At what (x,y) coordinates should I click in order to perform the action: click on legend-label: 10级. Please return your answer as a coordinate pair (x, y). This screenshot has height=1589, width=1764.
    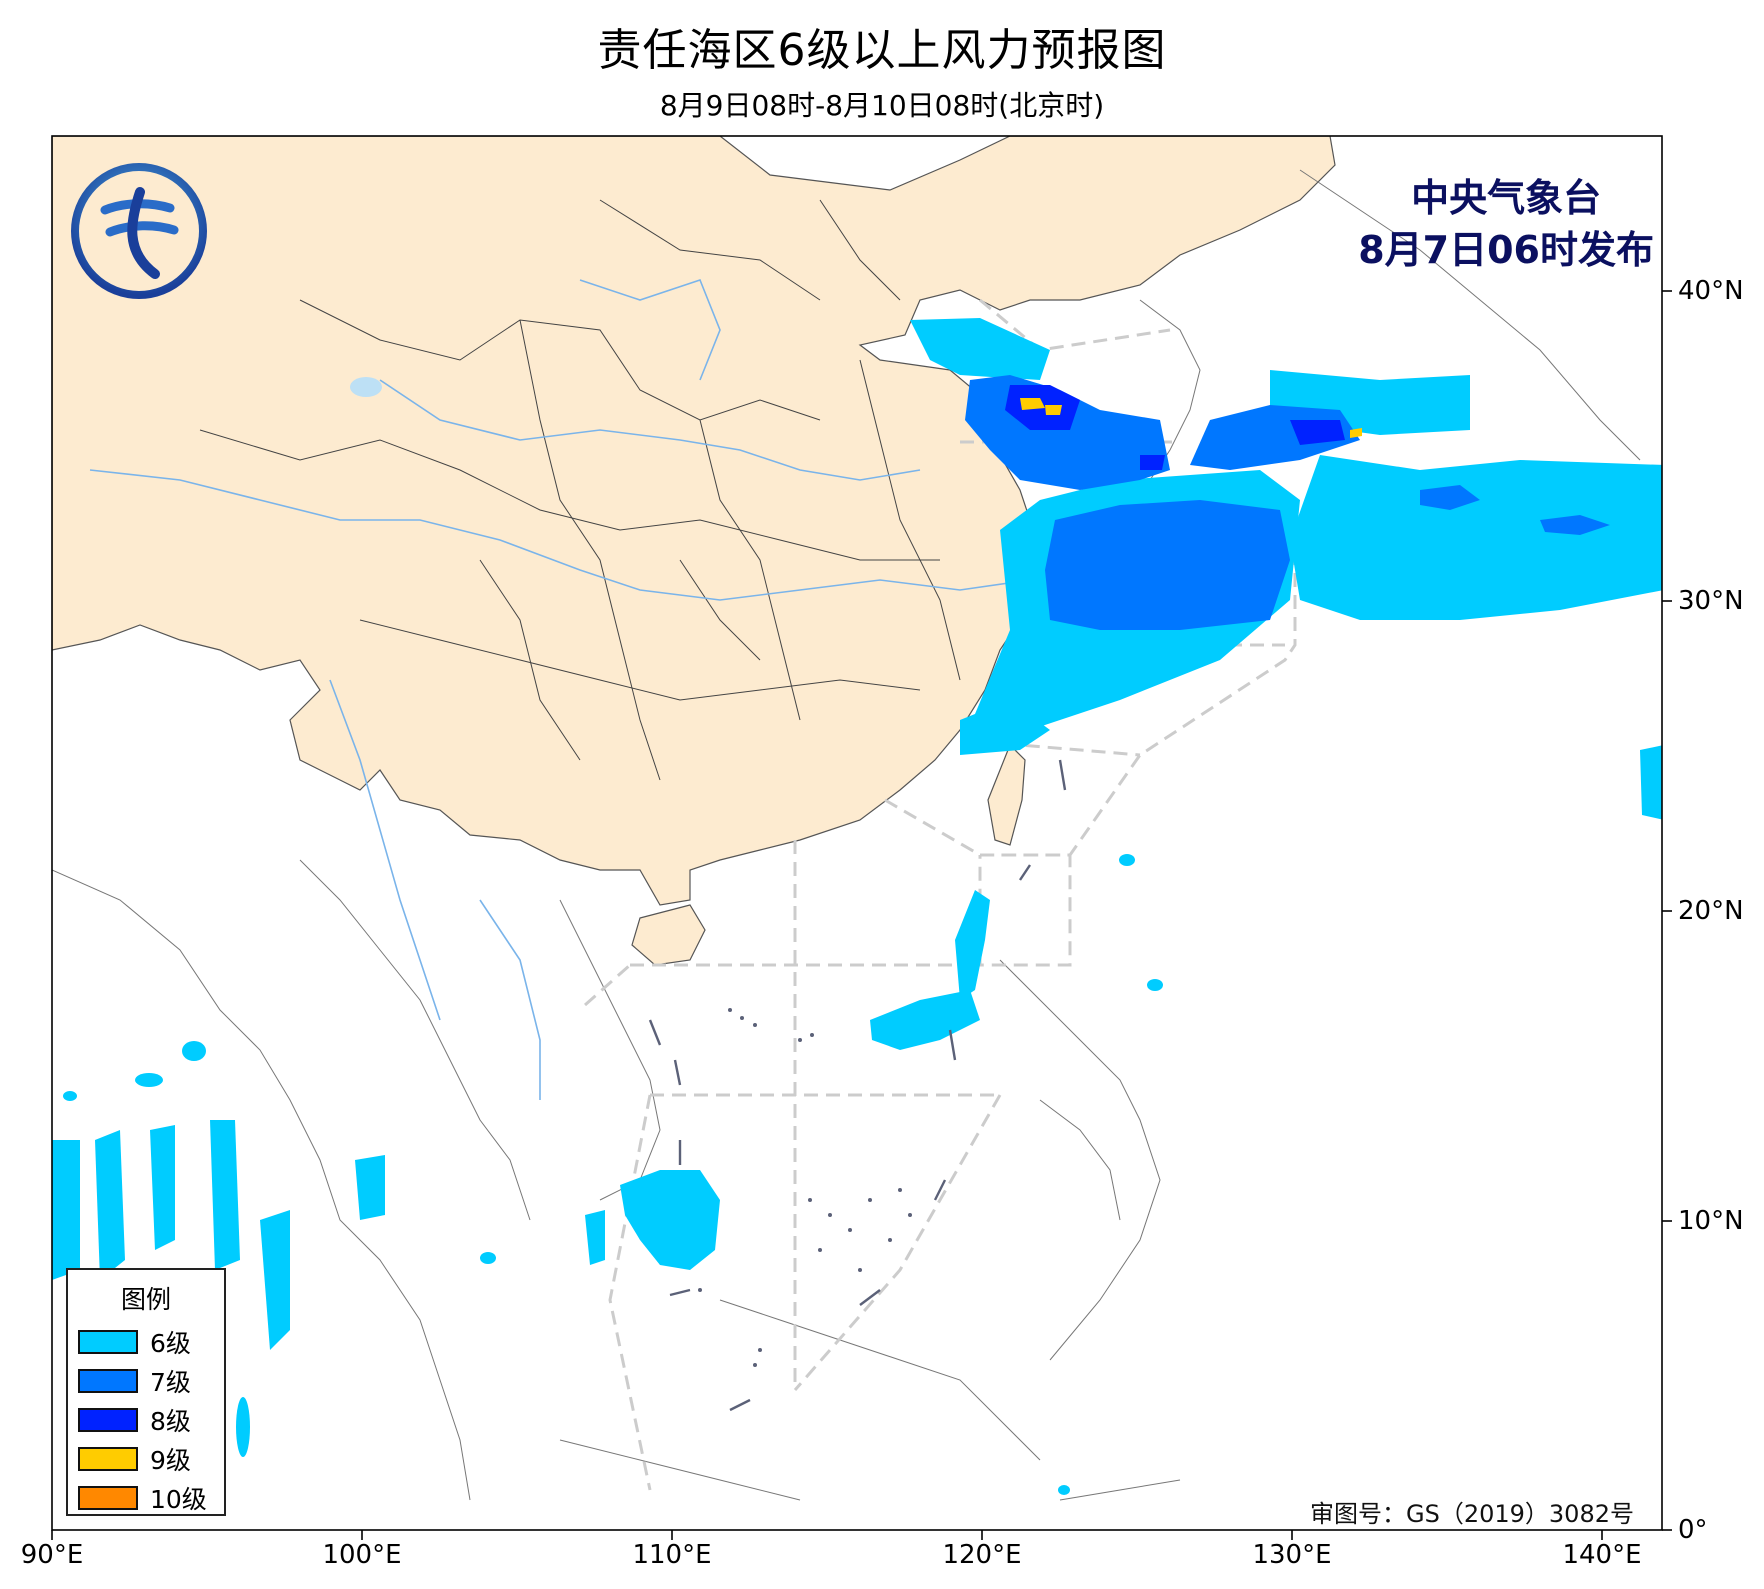
    Looking at the image, I should click on (178, 1499).